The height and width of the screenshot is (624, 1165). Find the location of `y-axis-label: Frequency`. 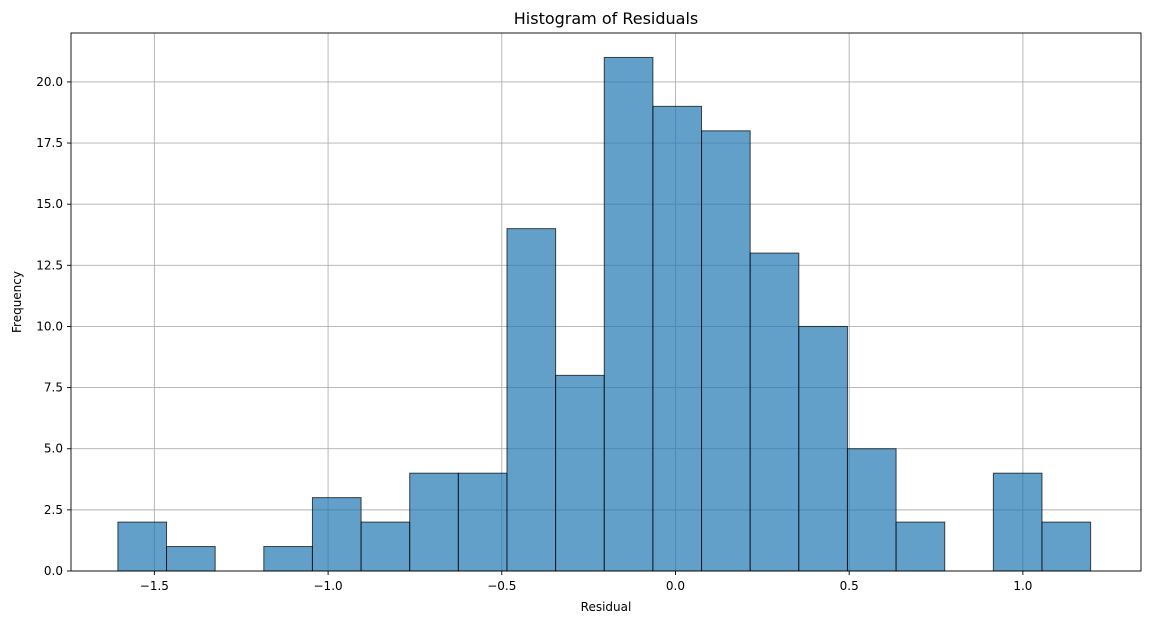

y-axis-label: Frequency is located at coordinates (17, 302).